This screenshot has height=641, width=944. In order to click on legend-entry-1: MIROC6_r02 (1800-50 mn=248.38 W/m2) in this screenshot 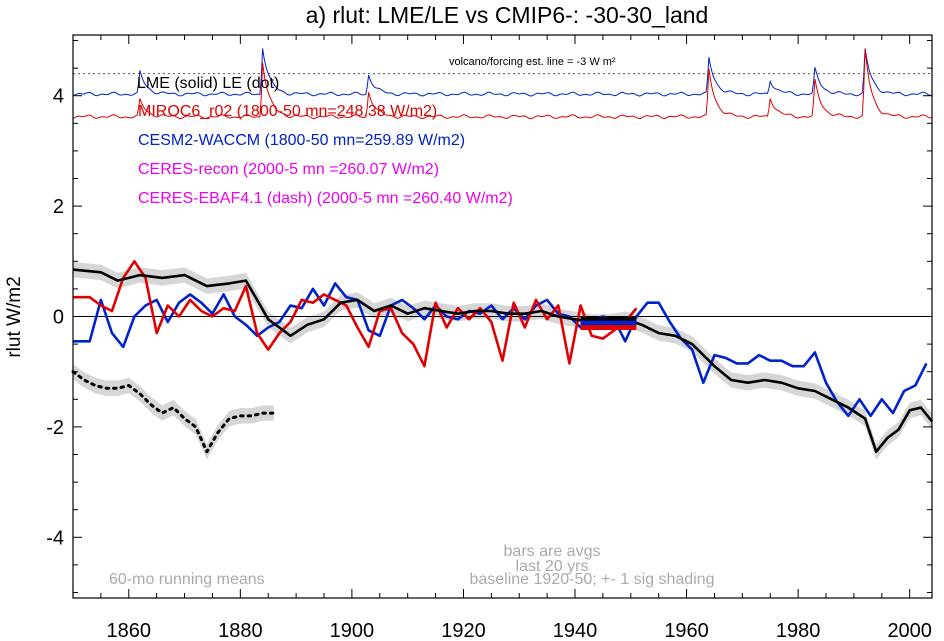, I will do `click(287, 111)`.